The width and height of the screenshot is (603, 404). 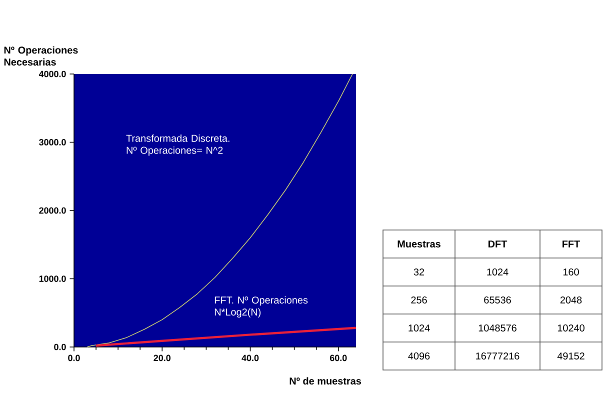 I want to click on text: 4096, so click(x=419, y=356).